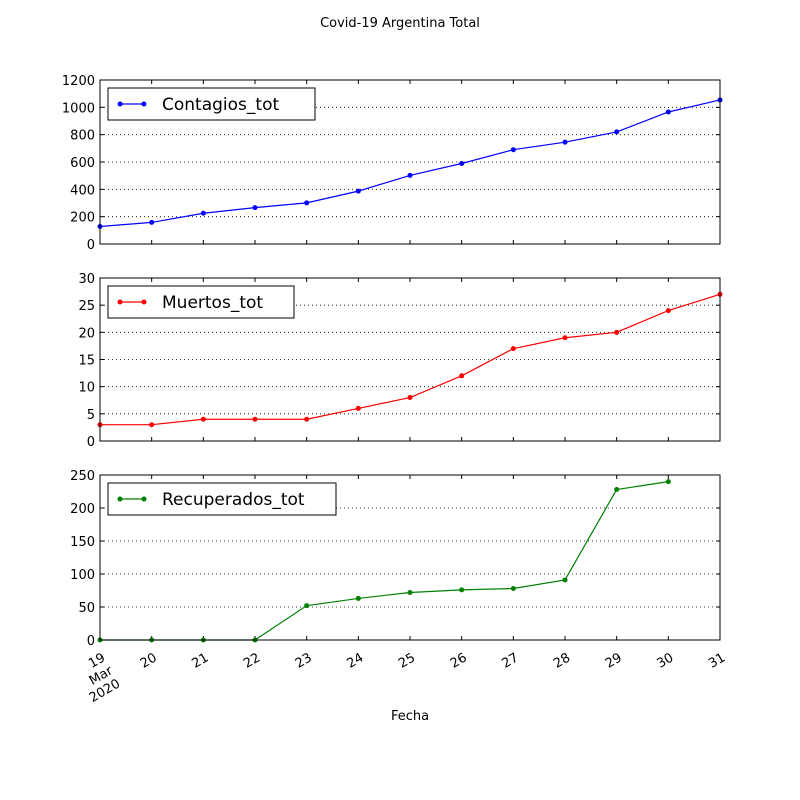 The image size is (800, 800). What do you see at coordinates (201, 660) in the screenshot?
I see `x-tick-label: 21` at bounding box center [201, 660].